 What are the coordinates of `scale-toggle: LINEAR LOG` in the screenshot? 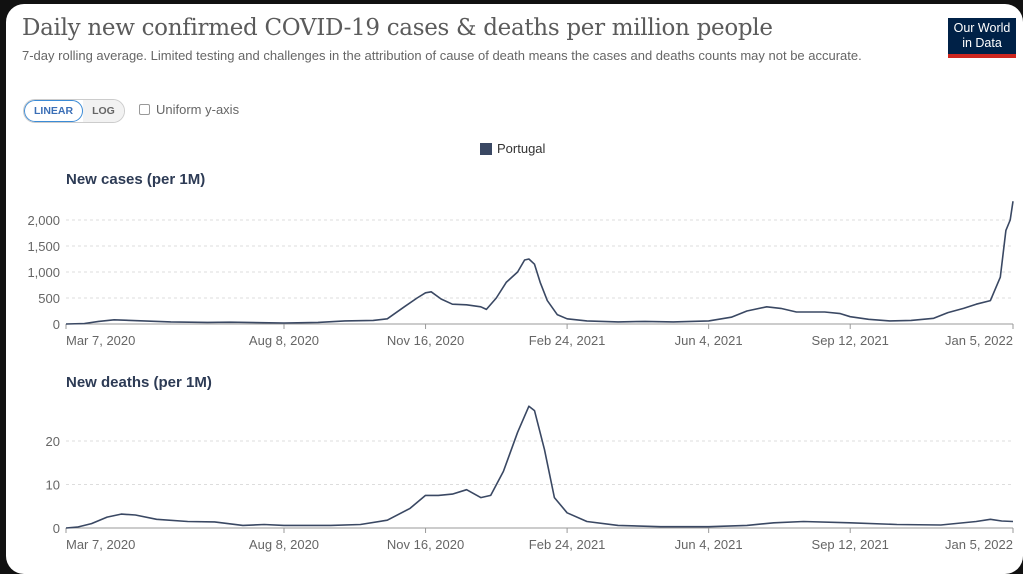 It's located at (74, 111).